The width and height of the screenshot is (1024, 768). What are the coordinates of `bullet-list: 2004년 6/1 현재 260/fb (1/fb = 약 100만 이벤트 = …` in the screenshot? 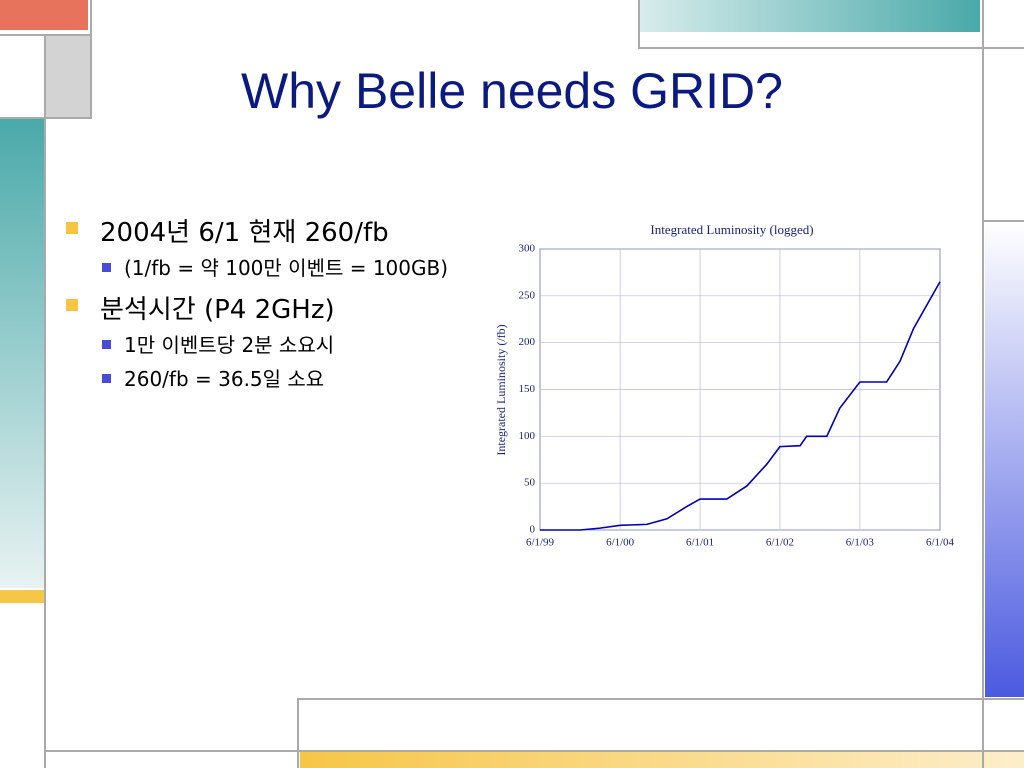 It's located at (277, 306).